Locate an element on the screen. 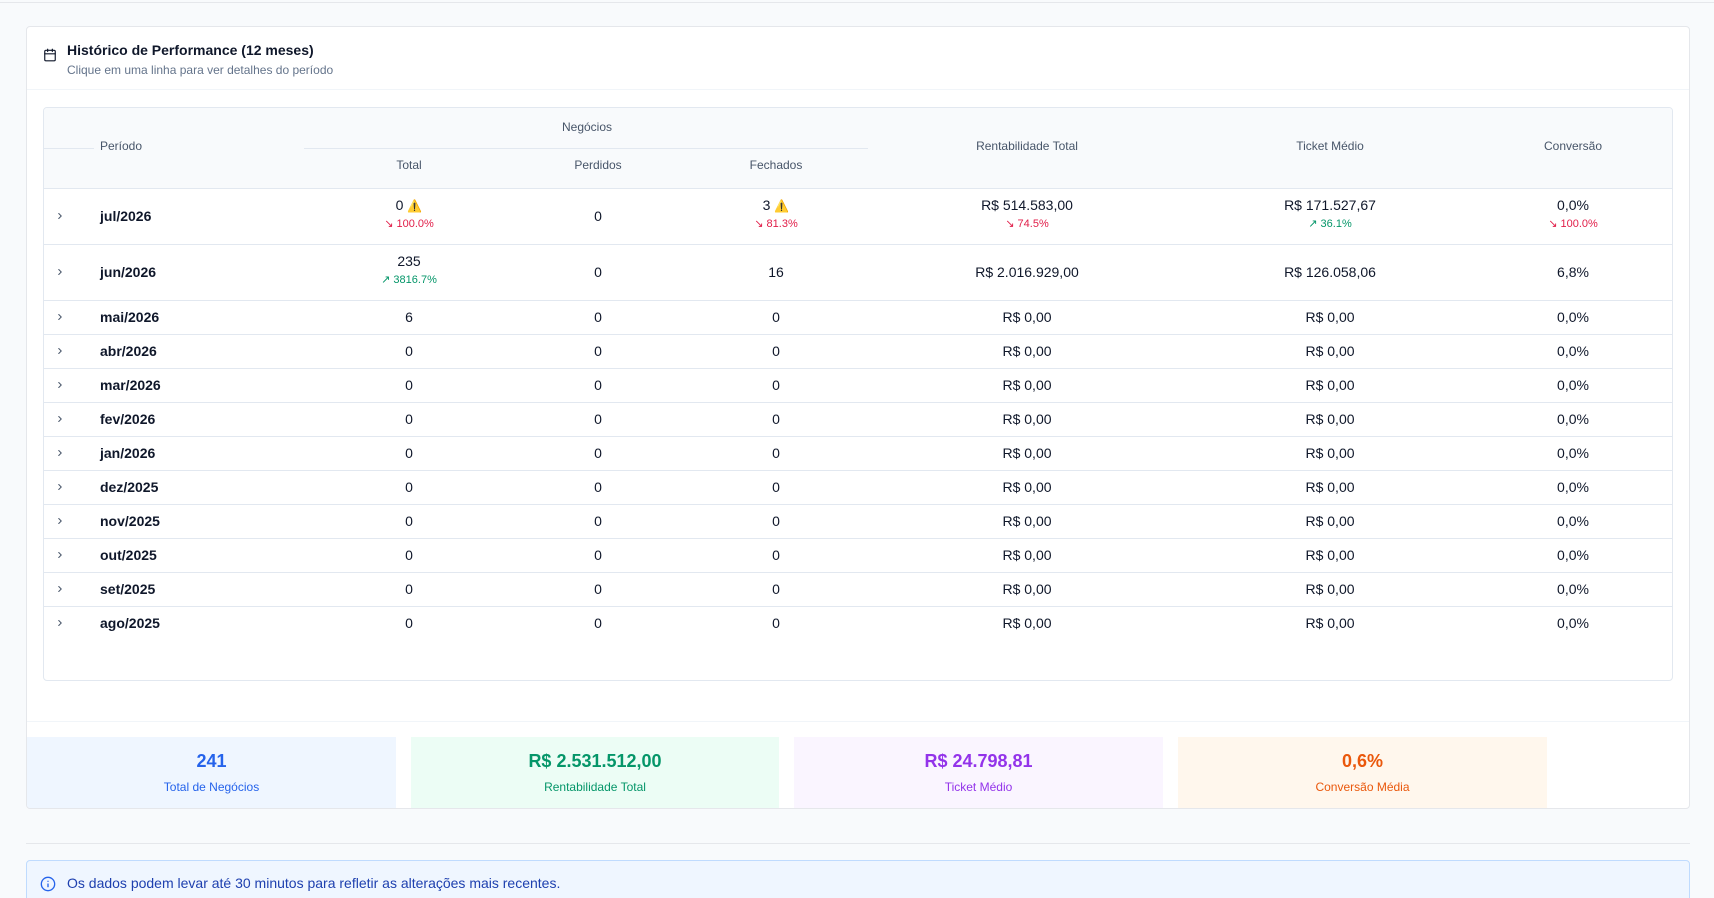  row-periodo: mar/2026 is located at coordinates (130, 385).